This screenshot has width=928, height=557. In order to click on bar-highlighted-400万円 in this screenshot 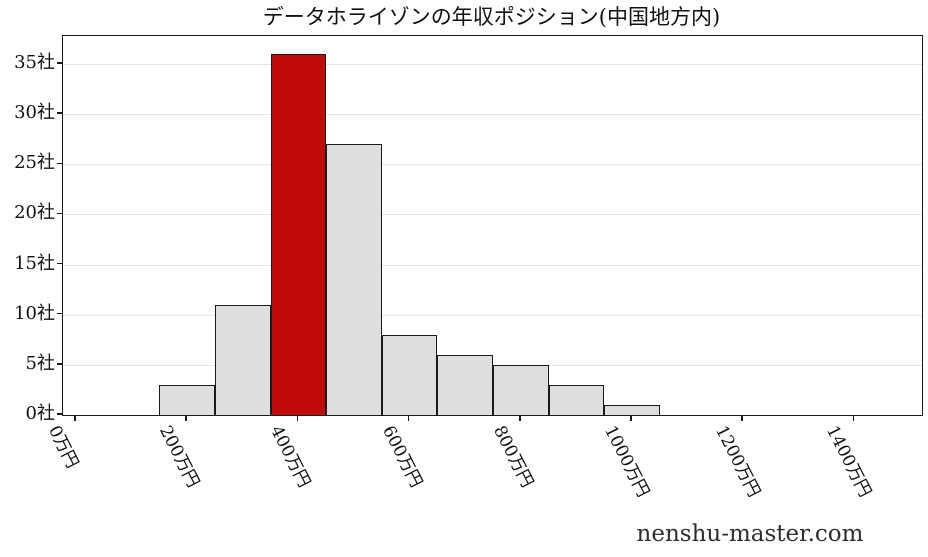, I will do `click(298, 234)`.